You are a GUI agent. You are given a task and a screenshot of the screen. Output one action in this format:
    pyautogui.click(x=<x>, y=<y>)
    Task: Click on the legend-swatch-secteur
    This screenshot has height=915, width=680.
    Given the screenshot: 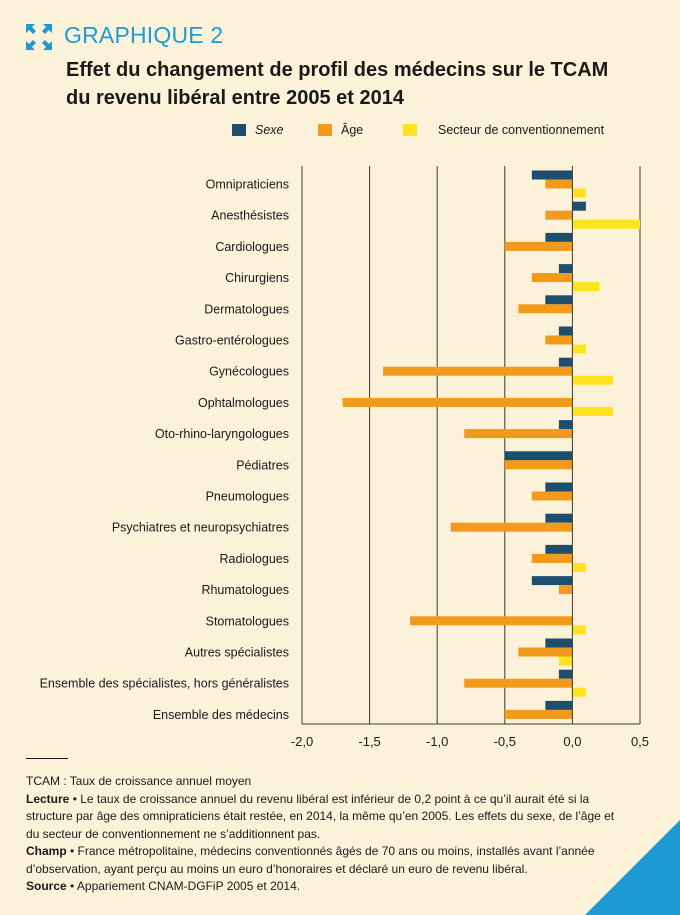 What is the action you would take?
    pyautogui.click(x=410, y=130)
    